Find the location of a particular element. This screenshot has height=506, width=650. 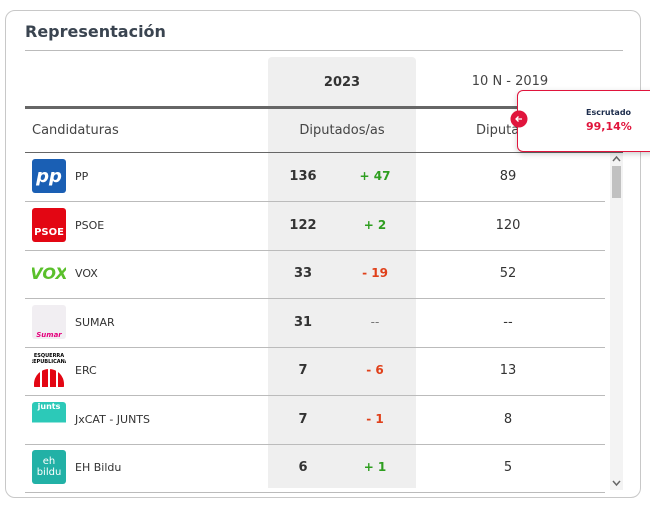

seats-2019: -- is located at coordinates (508, 322).